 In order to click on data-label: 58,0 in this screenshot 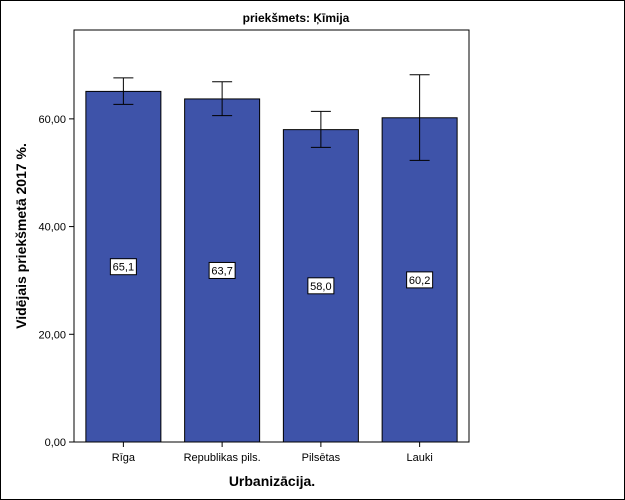, I will do `click(320, 287)`.